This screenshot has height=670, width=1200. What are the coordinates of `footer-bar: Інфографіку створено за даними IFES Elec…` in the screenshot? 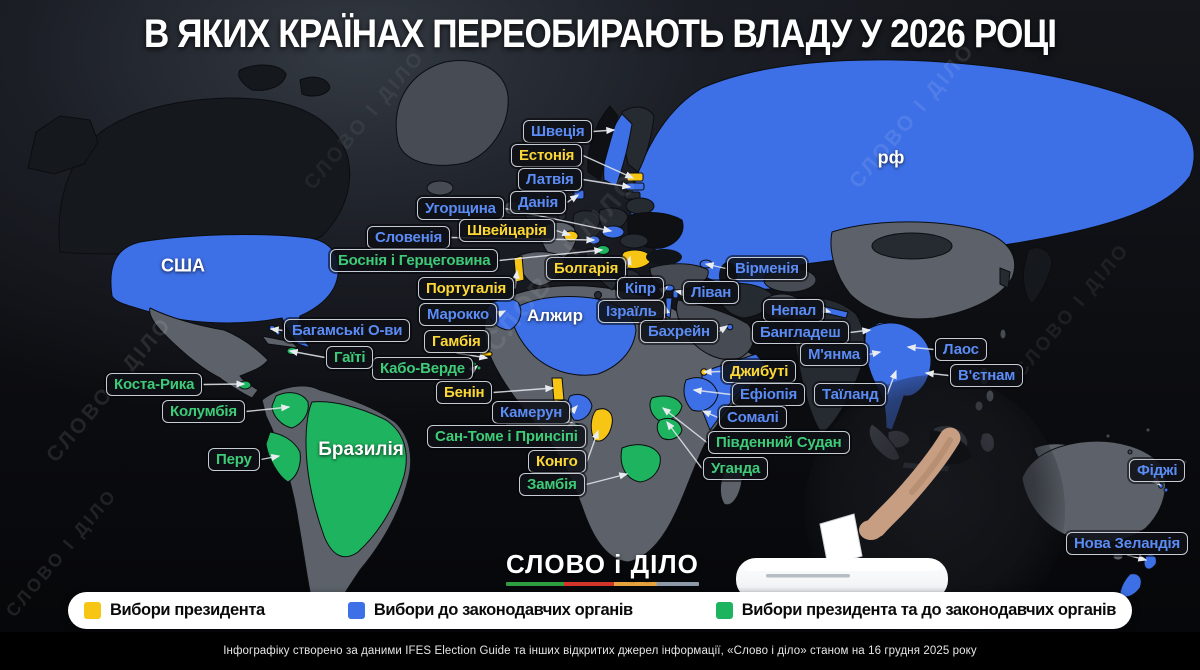 It's located at (600, 651).